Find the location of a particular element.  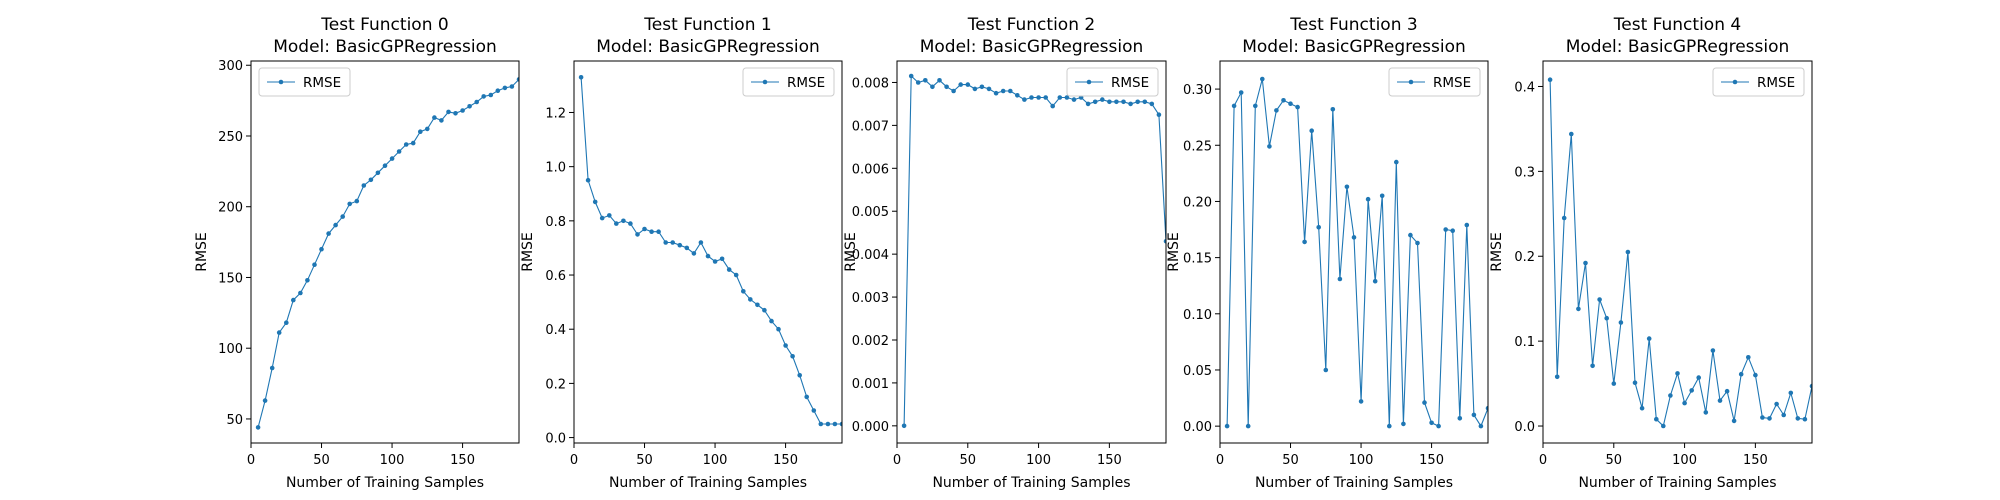

y-tick-label: 0.15 is located at coordinates (1197, 259).